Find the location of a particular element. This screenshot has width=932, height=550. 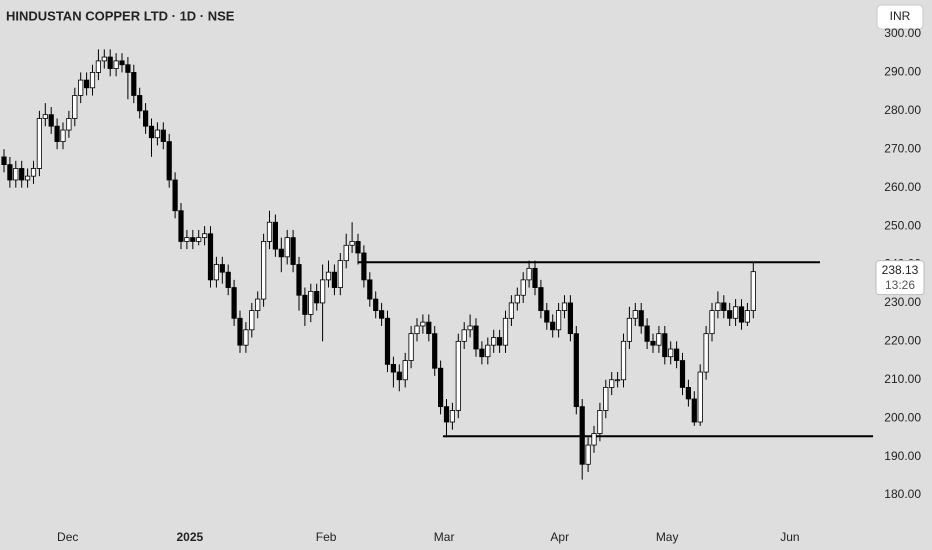

y-tick-label: 180.00 is located at coordinates (902, 494).